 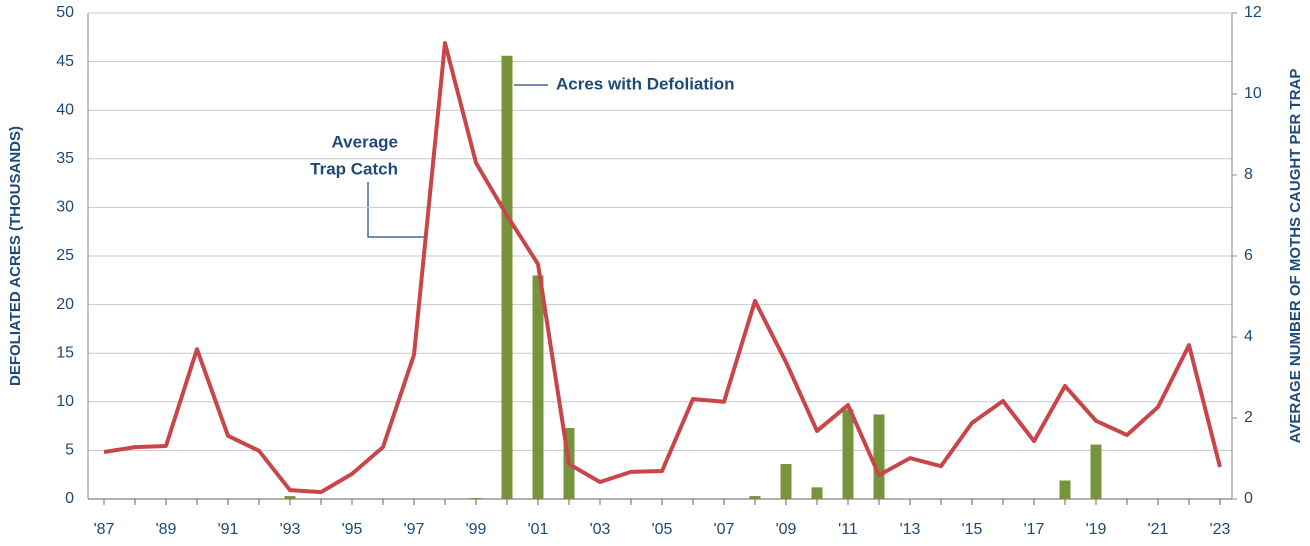 I want to click on y2-tick-label: 2, so click(x=1248, y=417).